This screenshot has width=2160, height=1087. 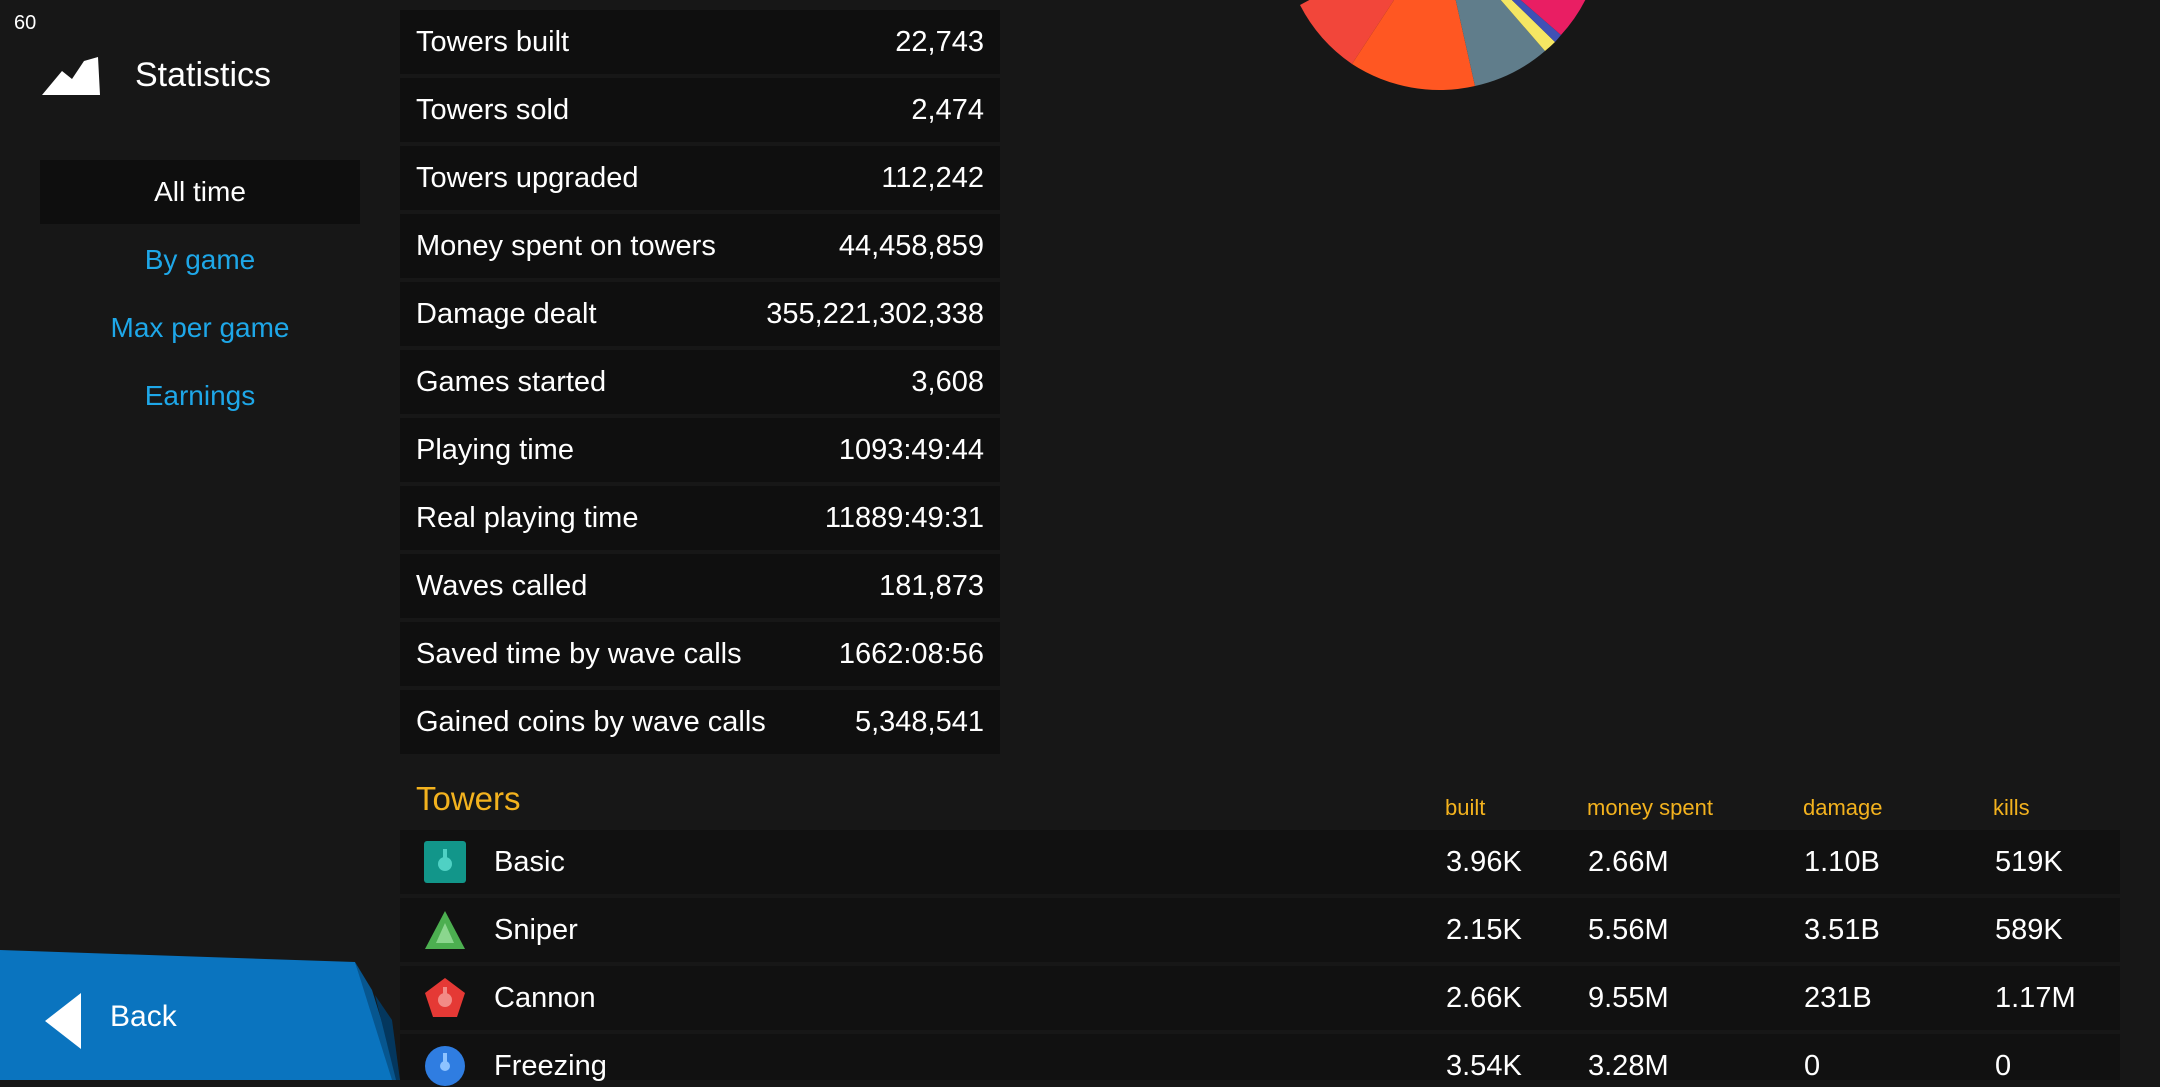 What do you see at coordinates (502, 585) in the screenshot?
I see `stat-label: Waves called` at bounding box center [502, 585].